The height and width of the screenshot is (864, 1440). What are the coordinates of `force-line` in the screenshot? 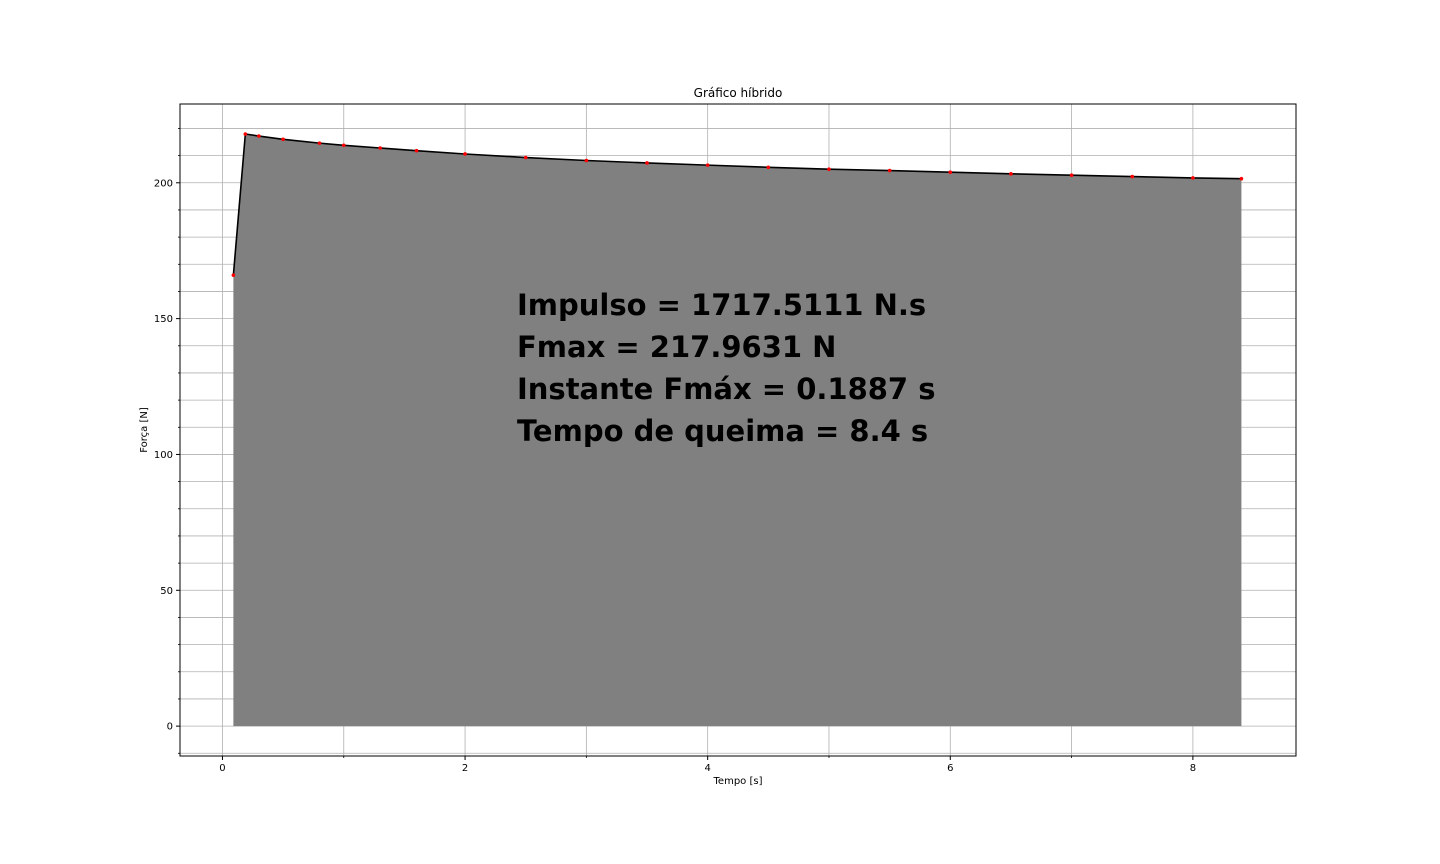 It's located at (737, 204).